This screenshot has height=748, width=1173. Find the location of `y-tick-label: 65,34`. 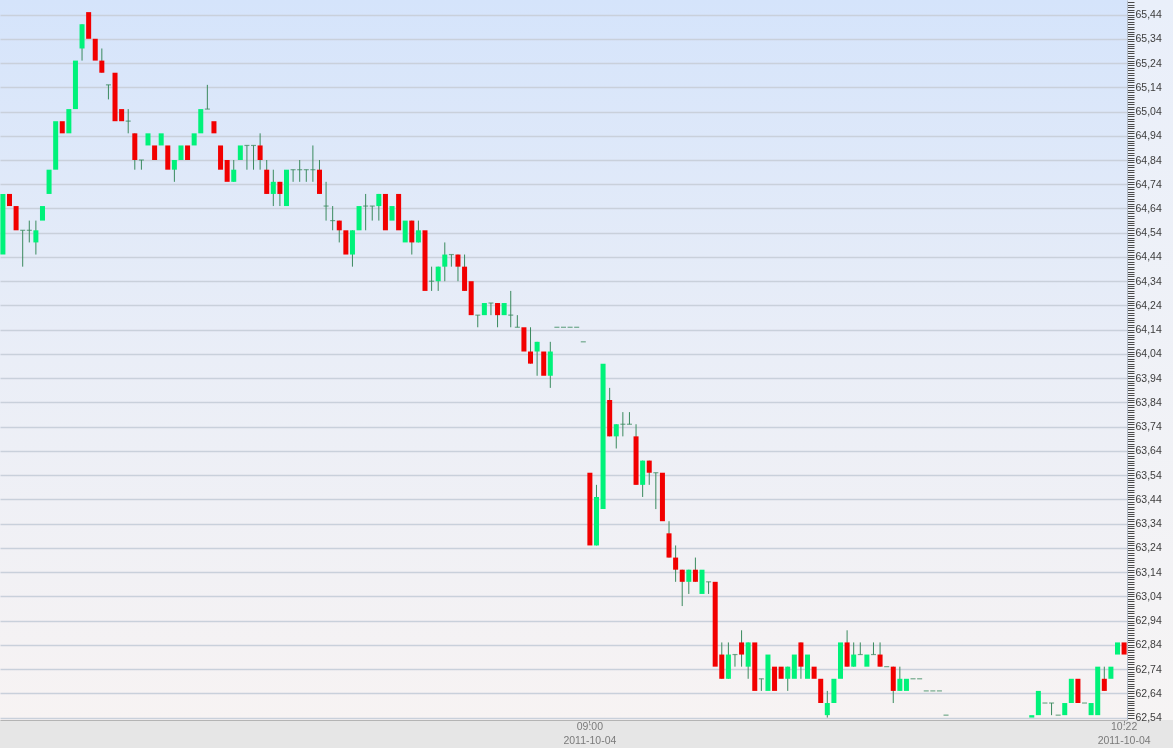

y-tick-label: 65,34 is located at coordinates (1148, 38).